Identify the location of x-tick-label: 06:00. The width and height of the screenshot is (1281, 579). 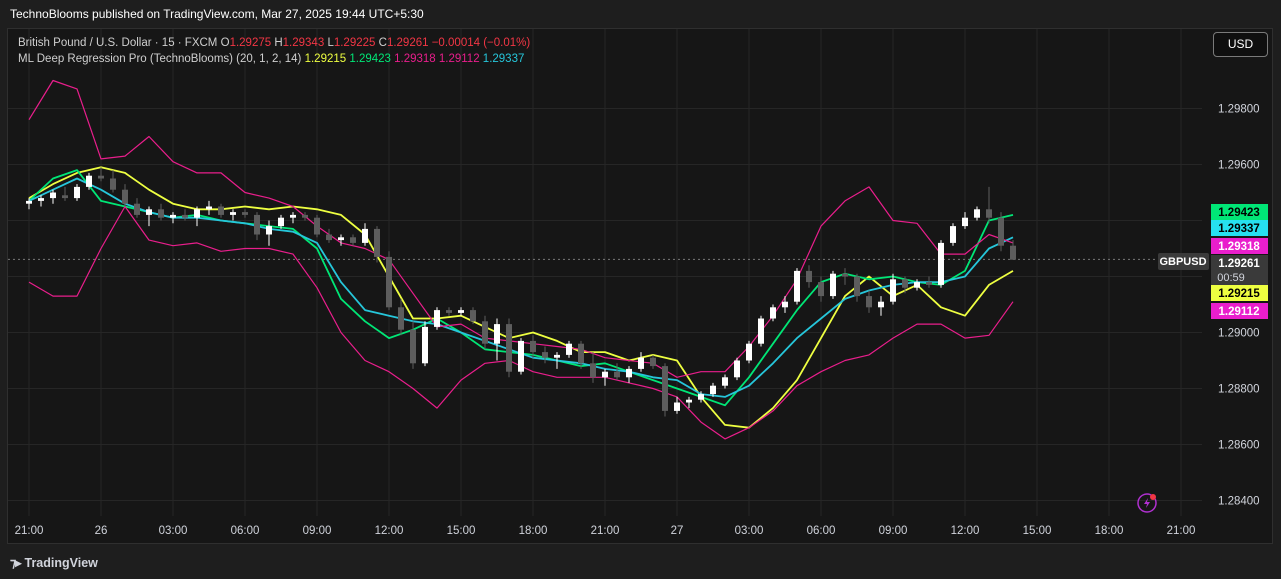
(821, 531).